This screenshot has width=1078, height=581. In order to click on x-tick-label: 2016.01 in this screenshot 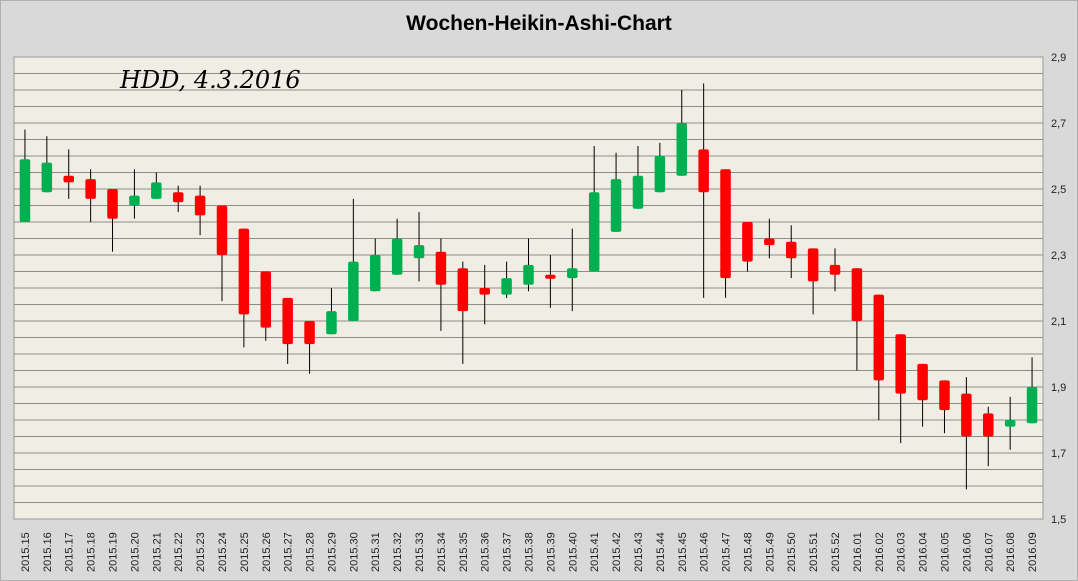, I will do `click(858, 552)`.